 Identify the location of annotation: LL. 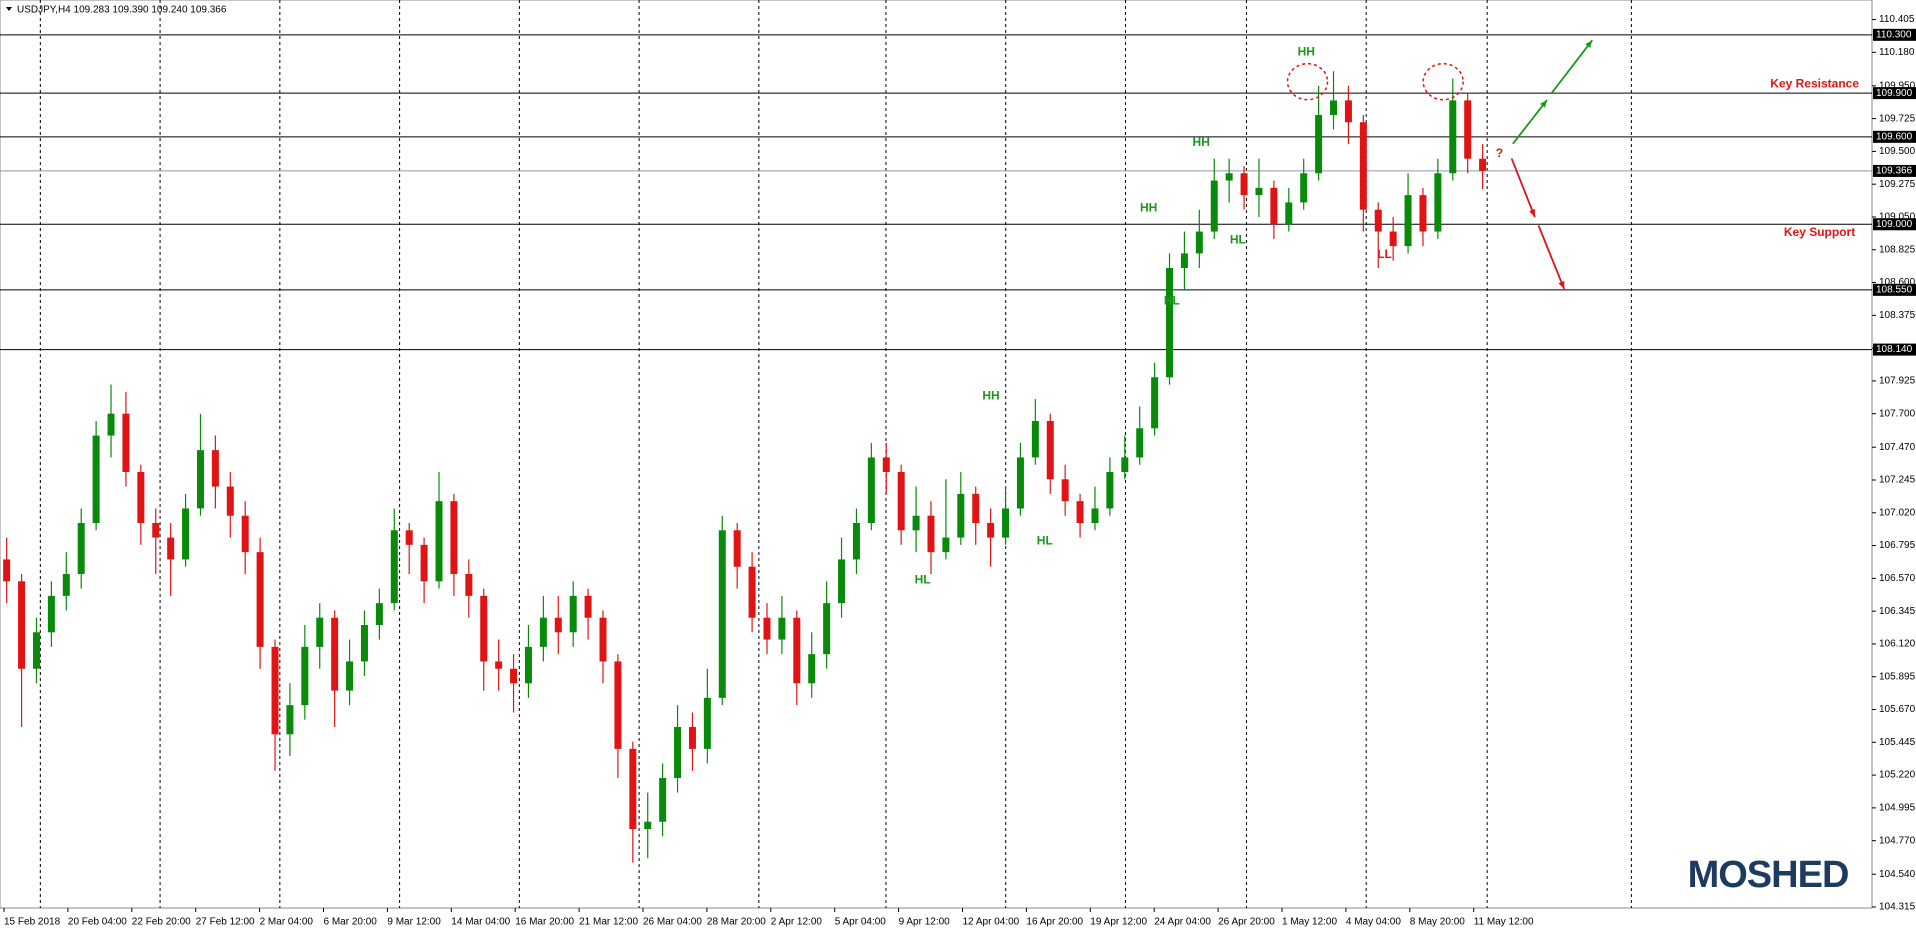
(1384, 254).